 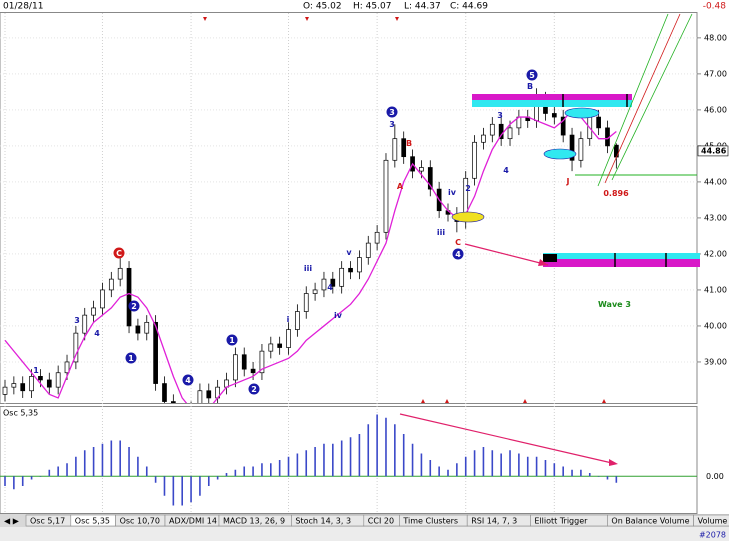 I want to click on tab-label: CCI 20, so click(x=381, y=521).